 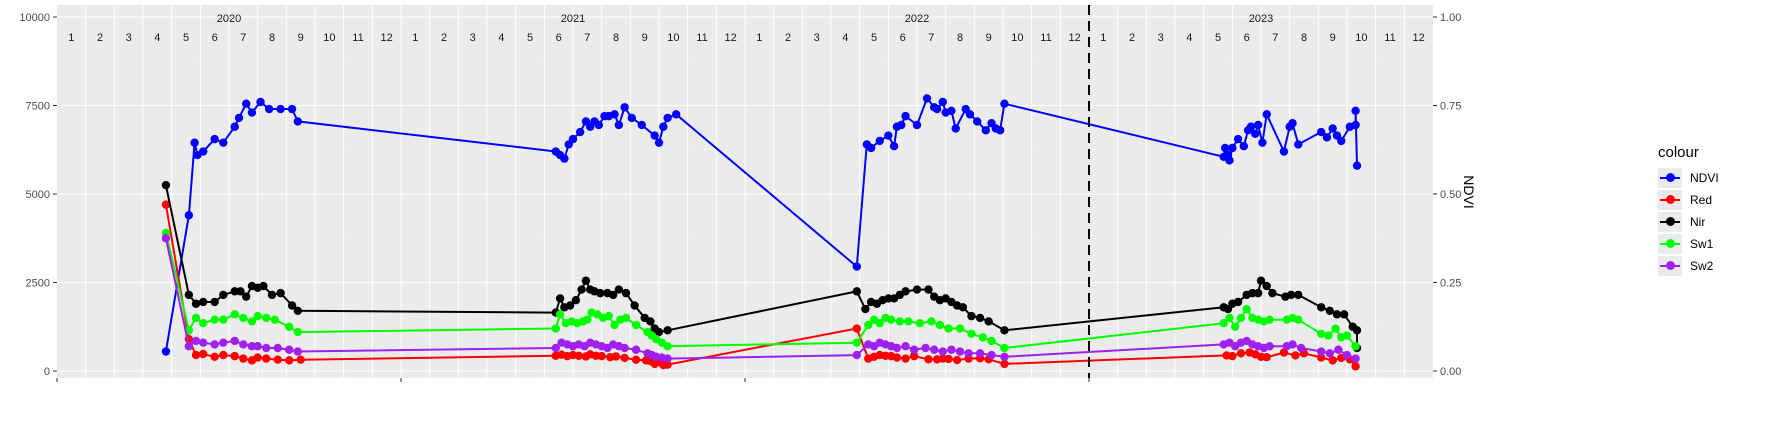 What do you see at coordinates (1261, 19) in the screenshot?
I see `year-label: 2023` at bounding box center [1261, 19].